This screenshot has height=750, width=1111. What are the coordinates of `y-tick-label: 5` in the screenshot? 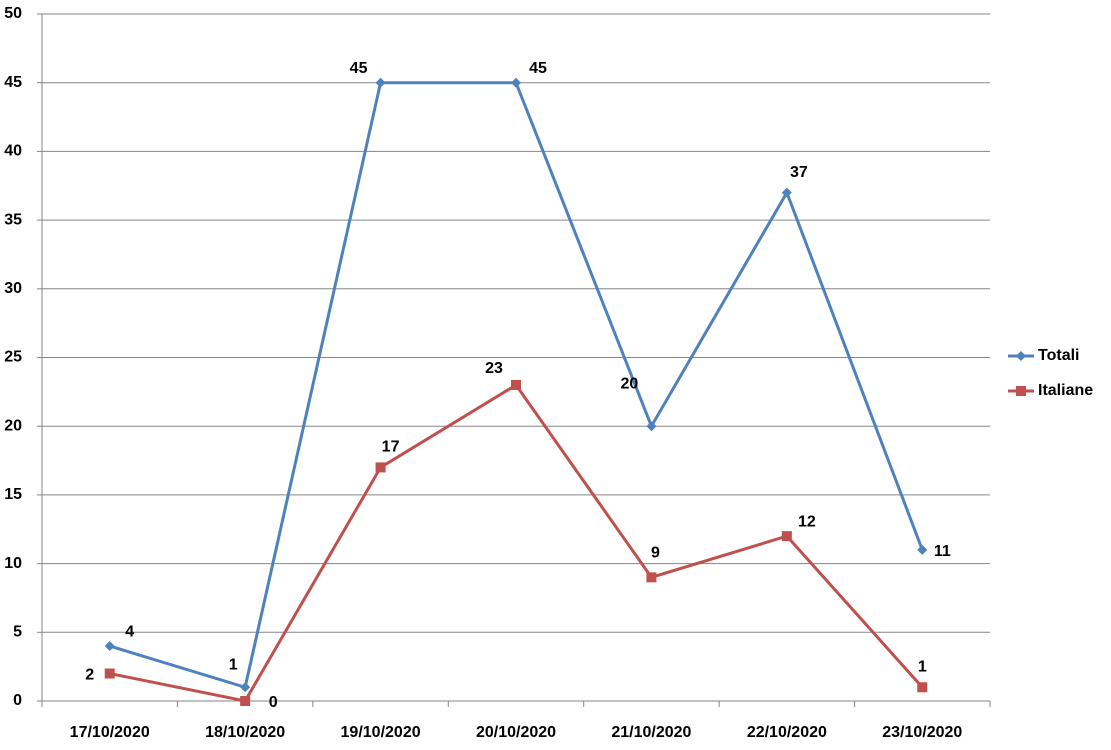 It's located at (17, 632).